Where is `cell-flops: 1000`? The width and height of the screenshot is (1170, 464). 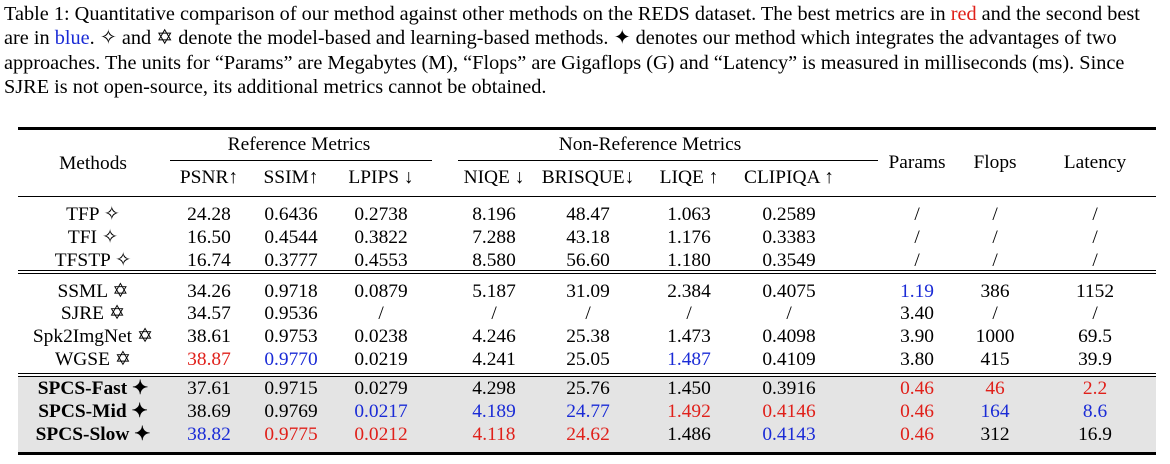 cell-flops: 1000 is located at coordinates (995, 337).